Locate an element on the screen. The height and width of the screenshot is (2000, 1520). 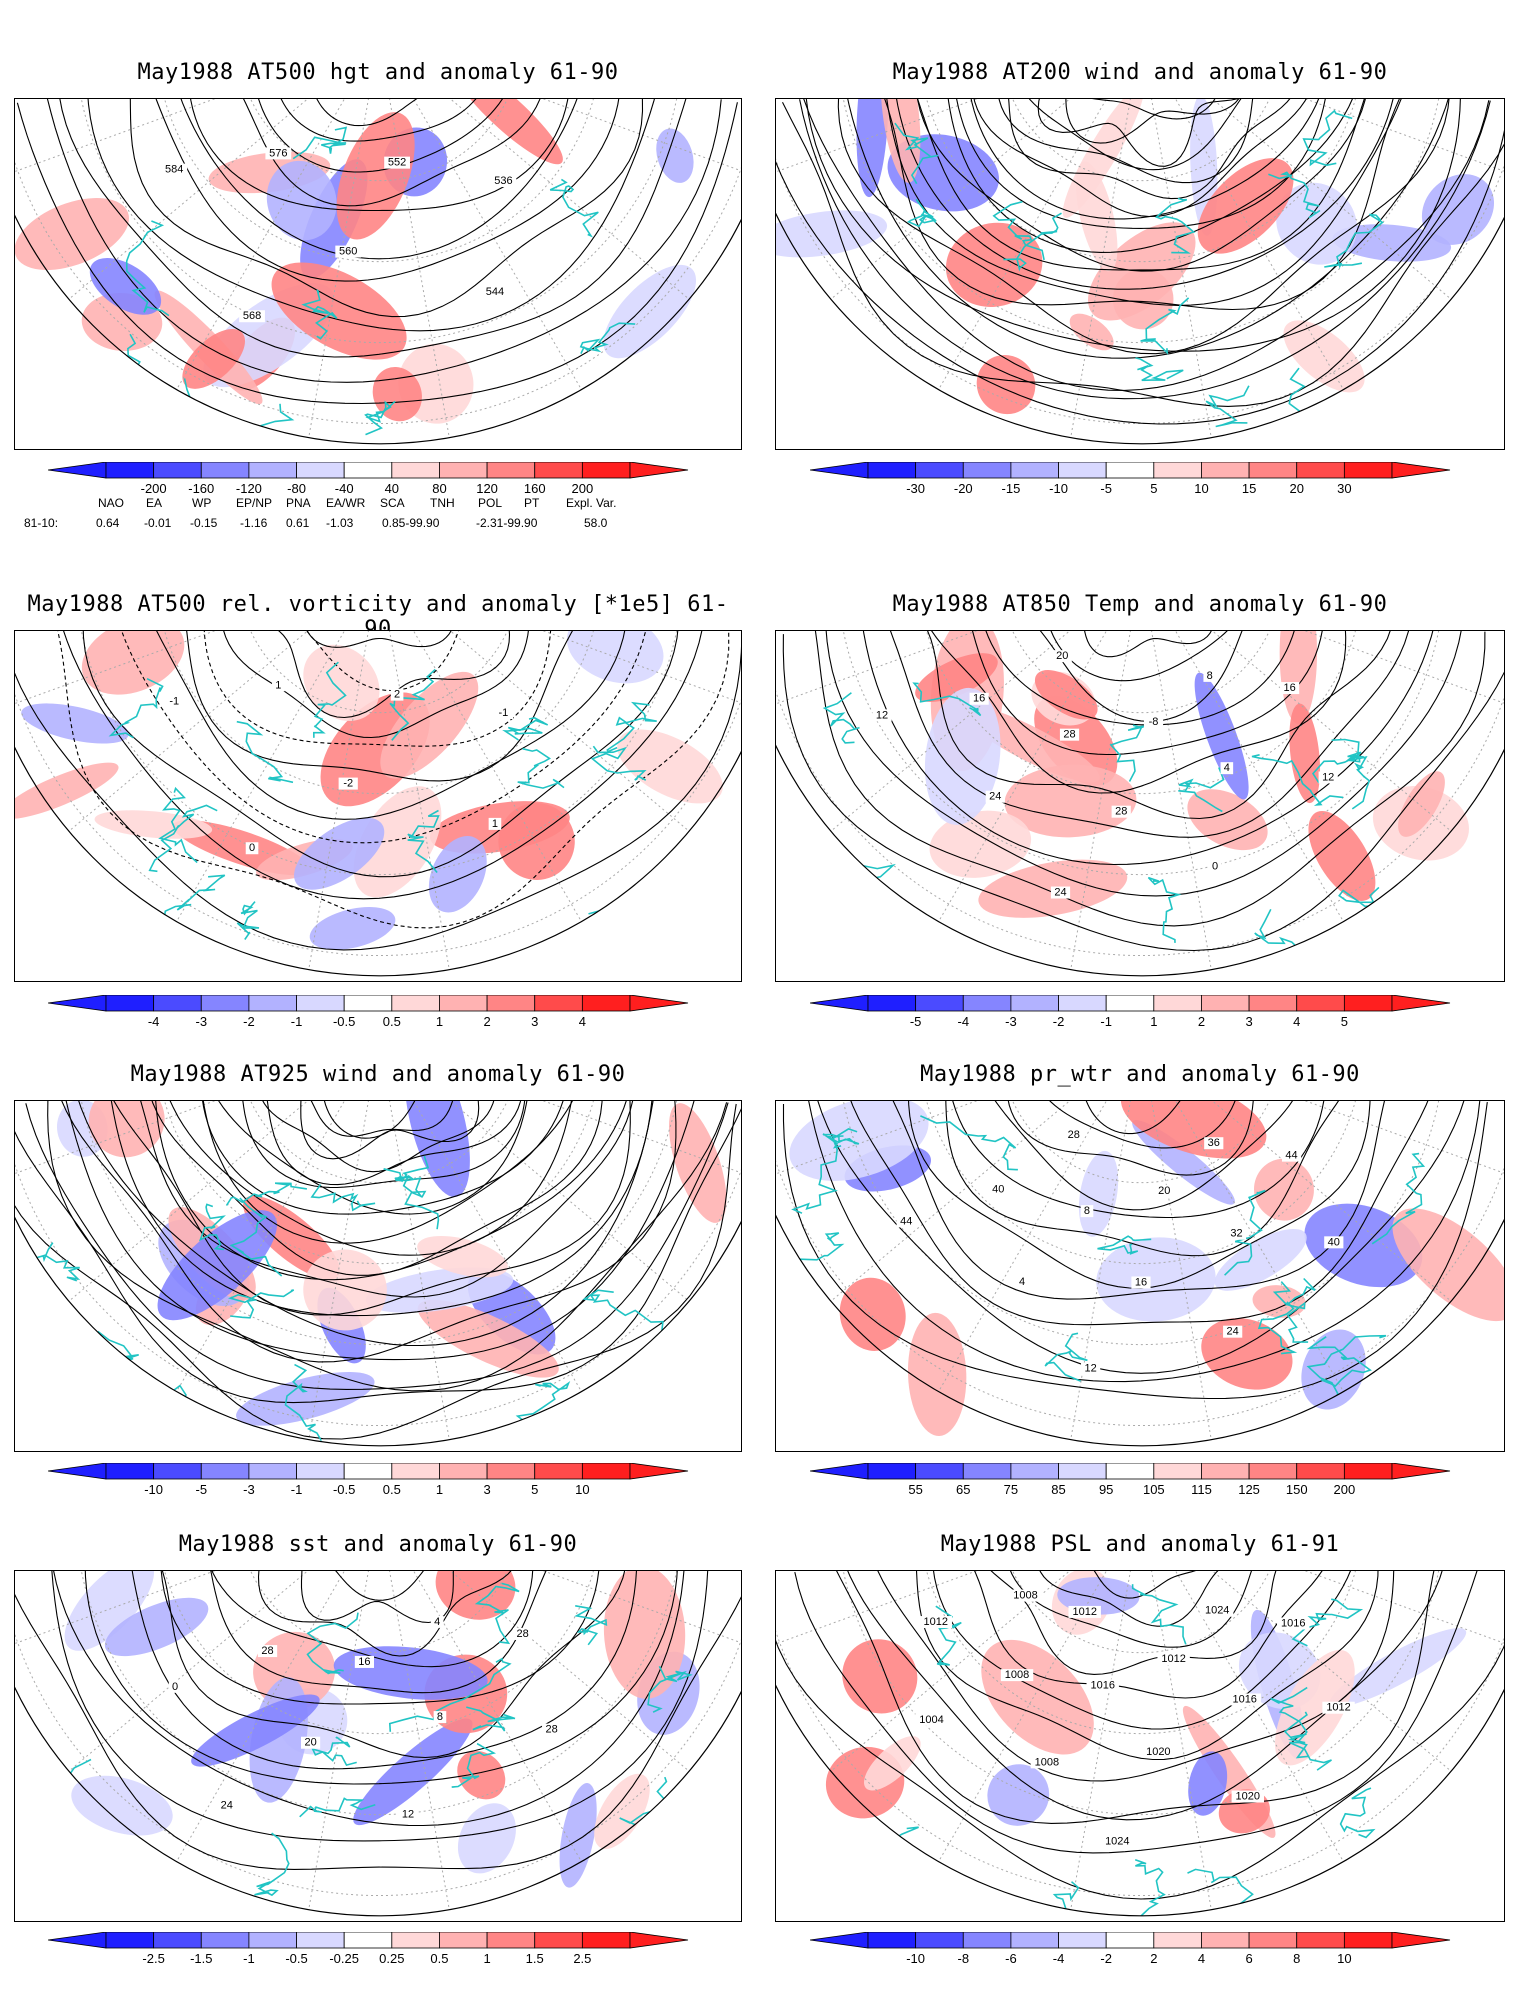
colorbar-tick-label: -5 is located at coordinates (1106, 488).